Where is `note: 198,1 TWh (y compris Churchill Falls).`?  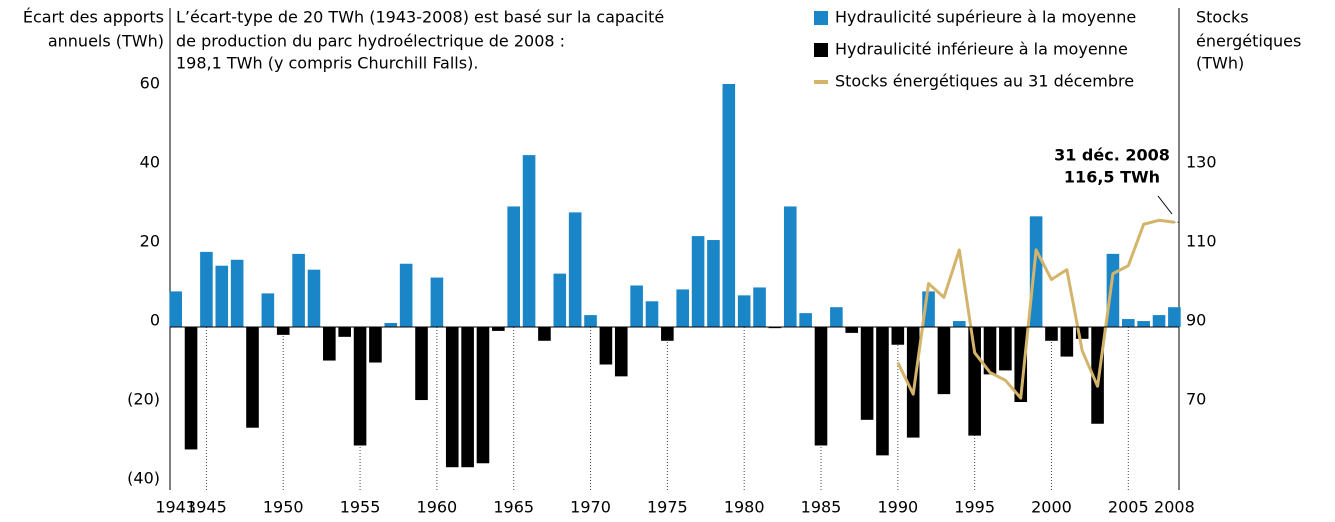
note: 198,1 TWh (y compris Churchill Falls). is located at coordinates (327, 63).